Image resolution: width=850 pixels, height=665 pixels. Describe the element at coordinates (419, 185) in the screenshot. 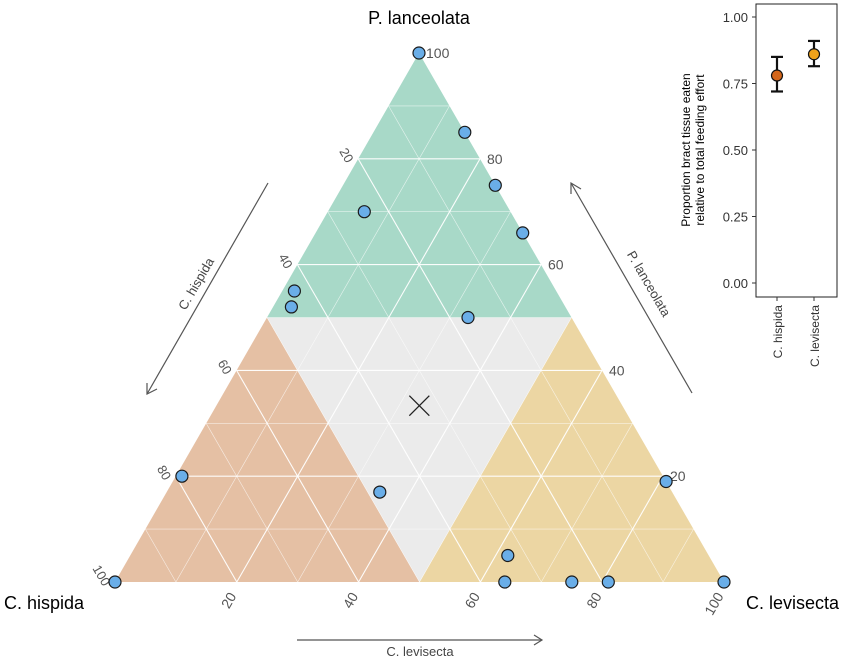

I see `region-p-lanceolata` at that location.